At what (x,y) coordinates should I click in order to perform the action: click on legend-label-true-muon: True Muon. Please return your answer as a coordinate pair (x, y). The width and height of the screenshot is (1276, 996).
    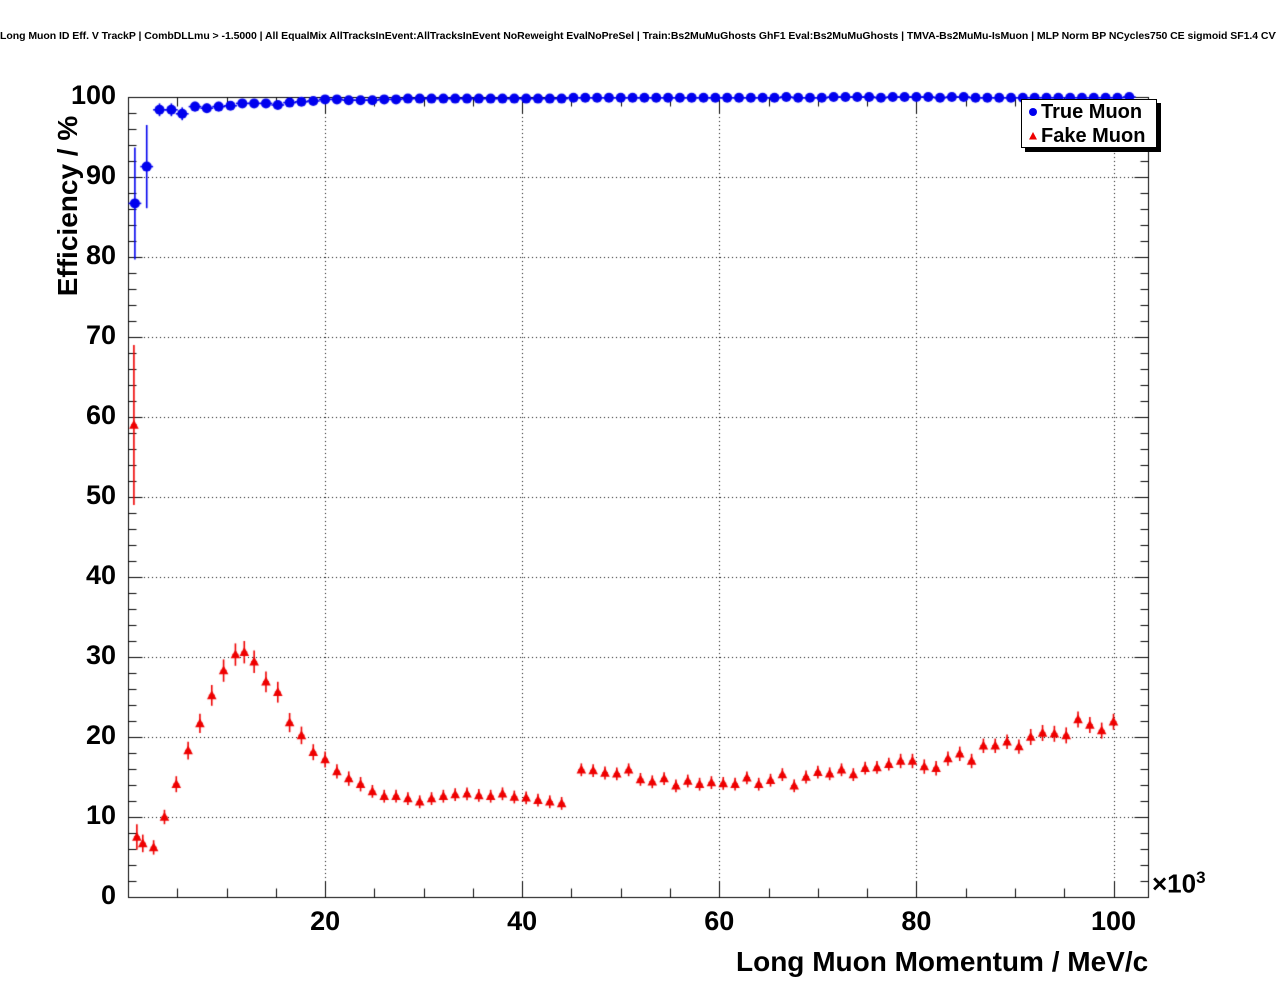
    Looking at the image, I should click on (1092, 112).